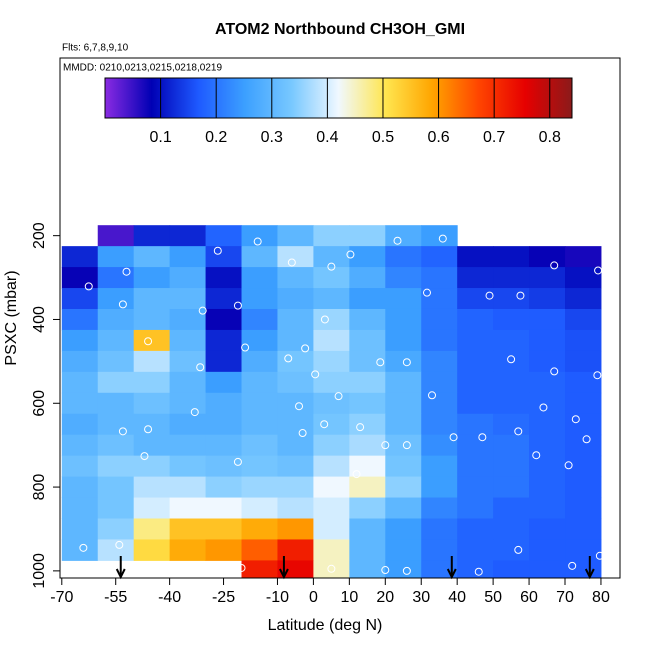 Image resolution: width=650 pixels, height=650 pixels. What do you see at coordinates (313, 597) in the screenshot?
I see `x-tick-label: 0` at bounding box center [313, 597].